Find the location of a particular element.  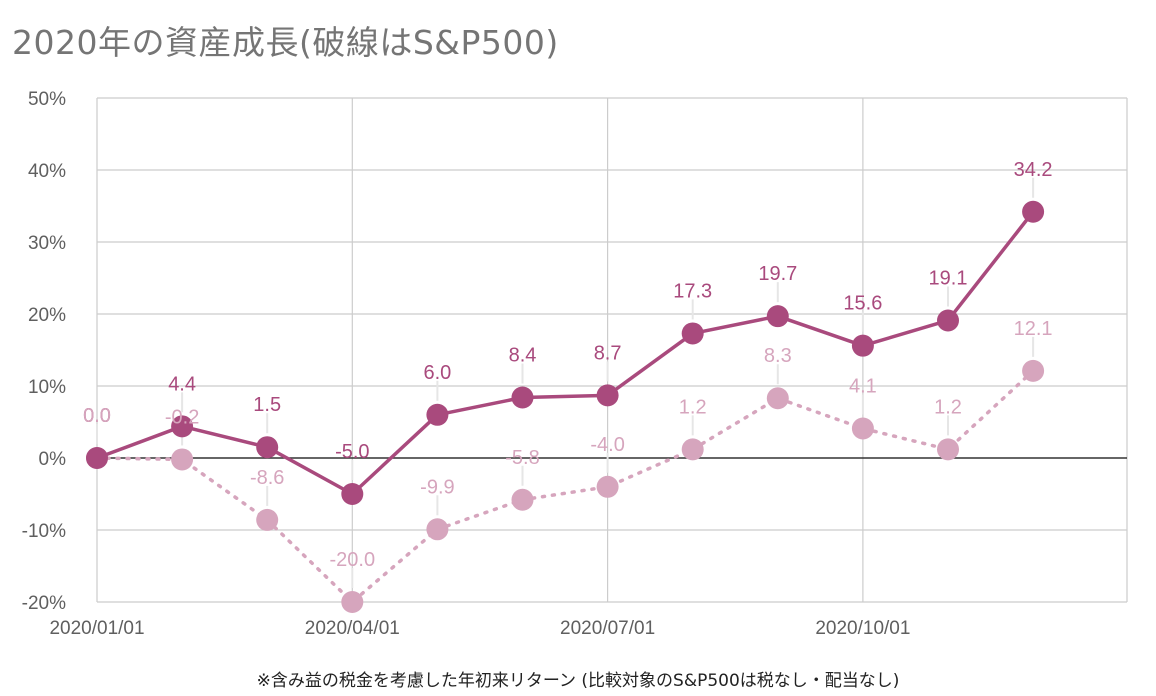

sp500-data-label: 8.3 is located at coordinates (778, 356).